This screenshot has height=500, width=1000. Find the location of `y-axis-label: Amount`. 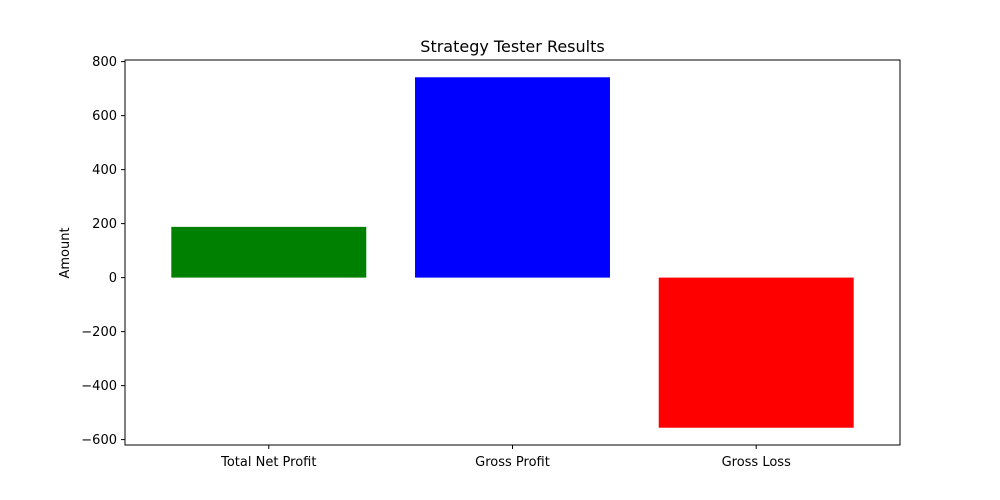

y-axis-label: Amount is located at coordinates (65, 252).